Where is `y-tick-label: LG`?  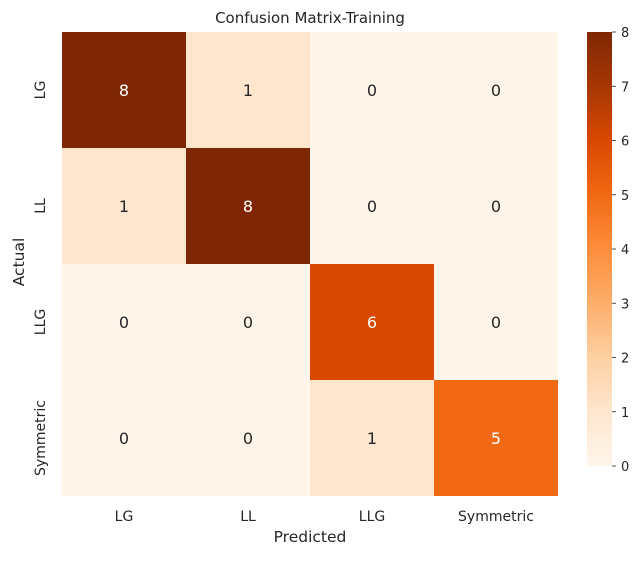
y-tick-label: LG is located at coordinates (41, 90).